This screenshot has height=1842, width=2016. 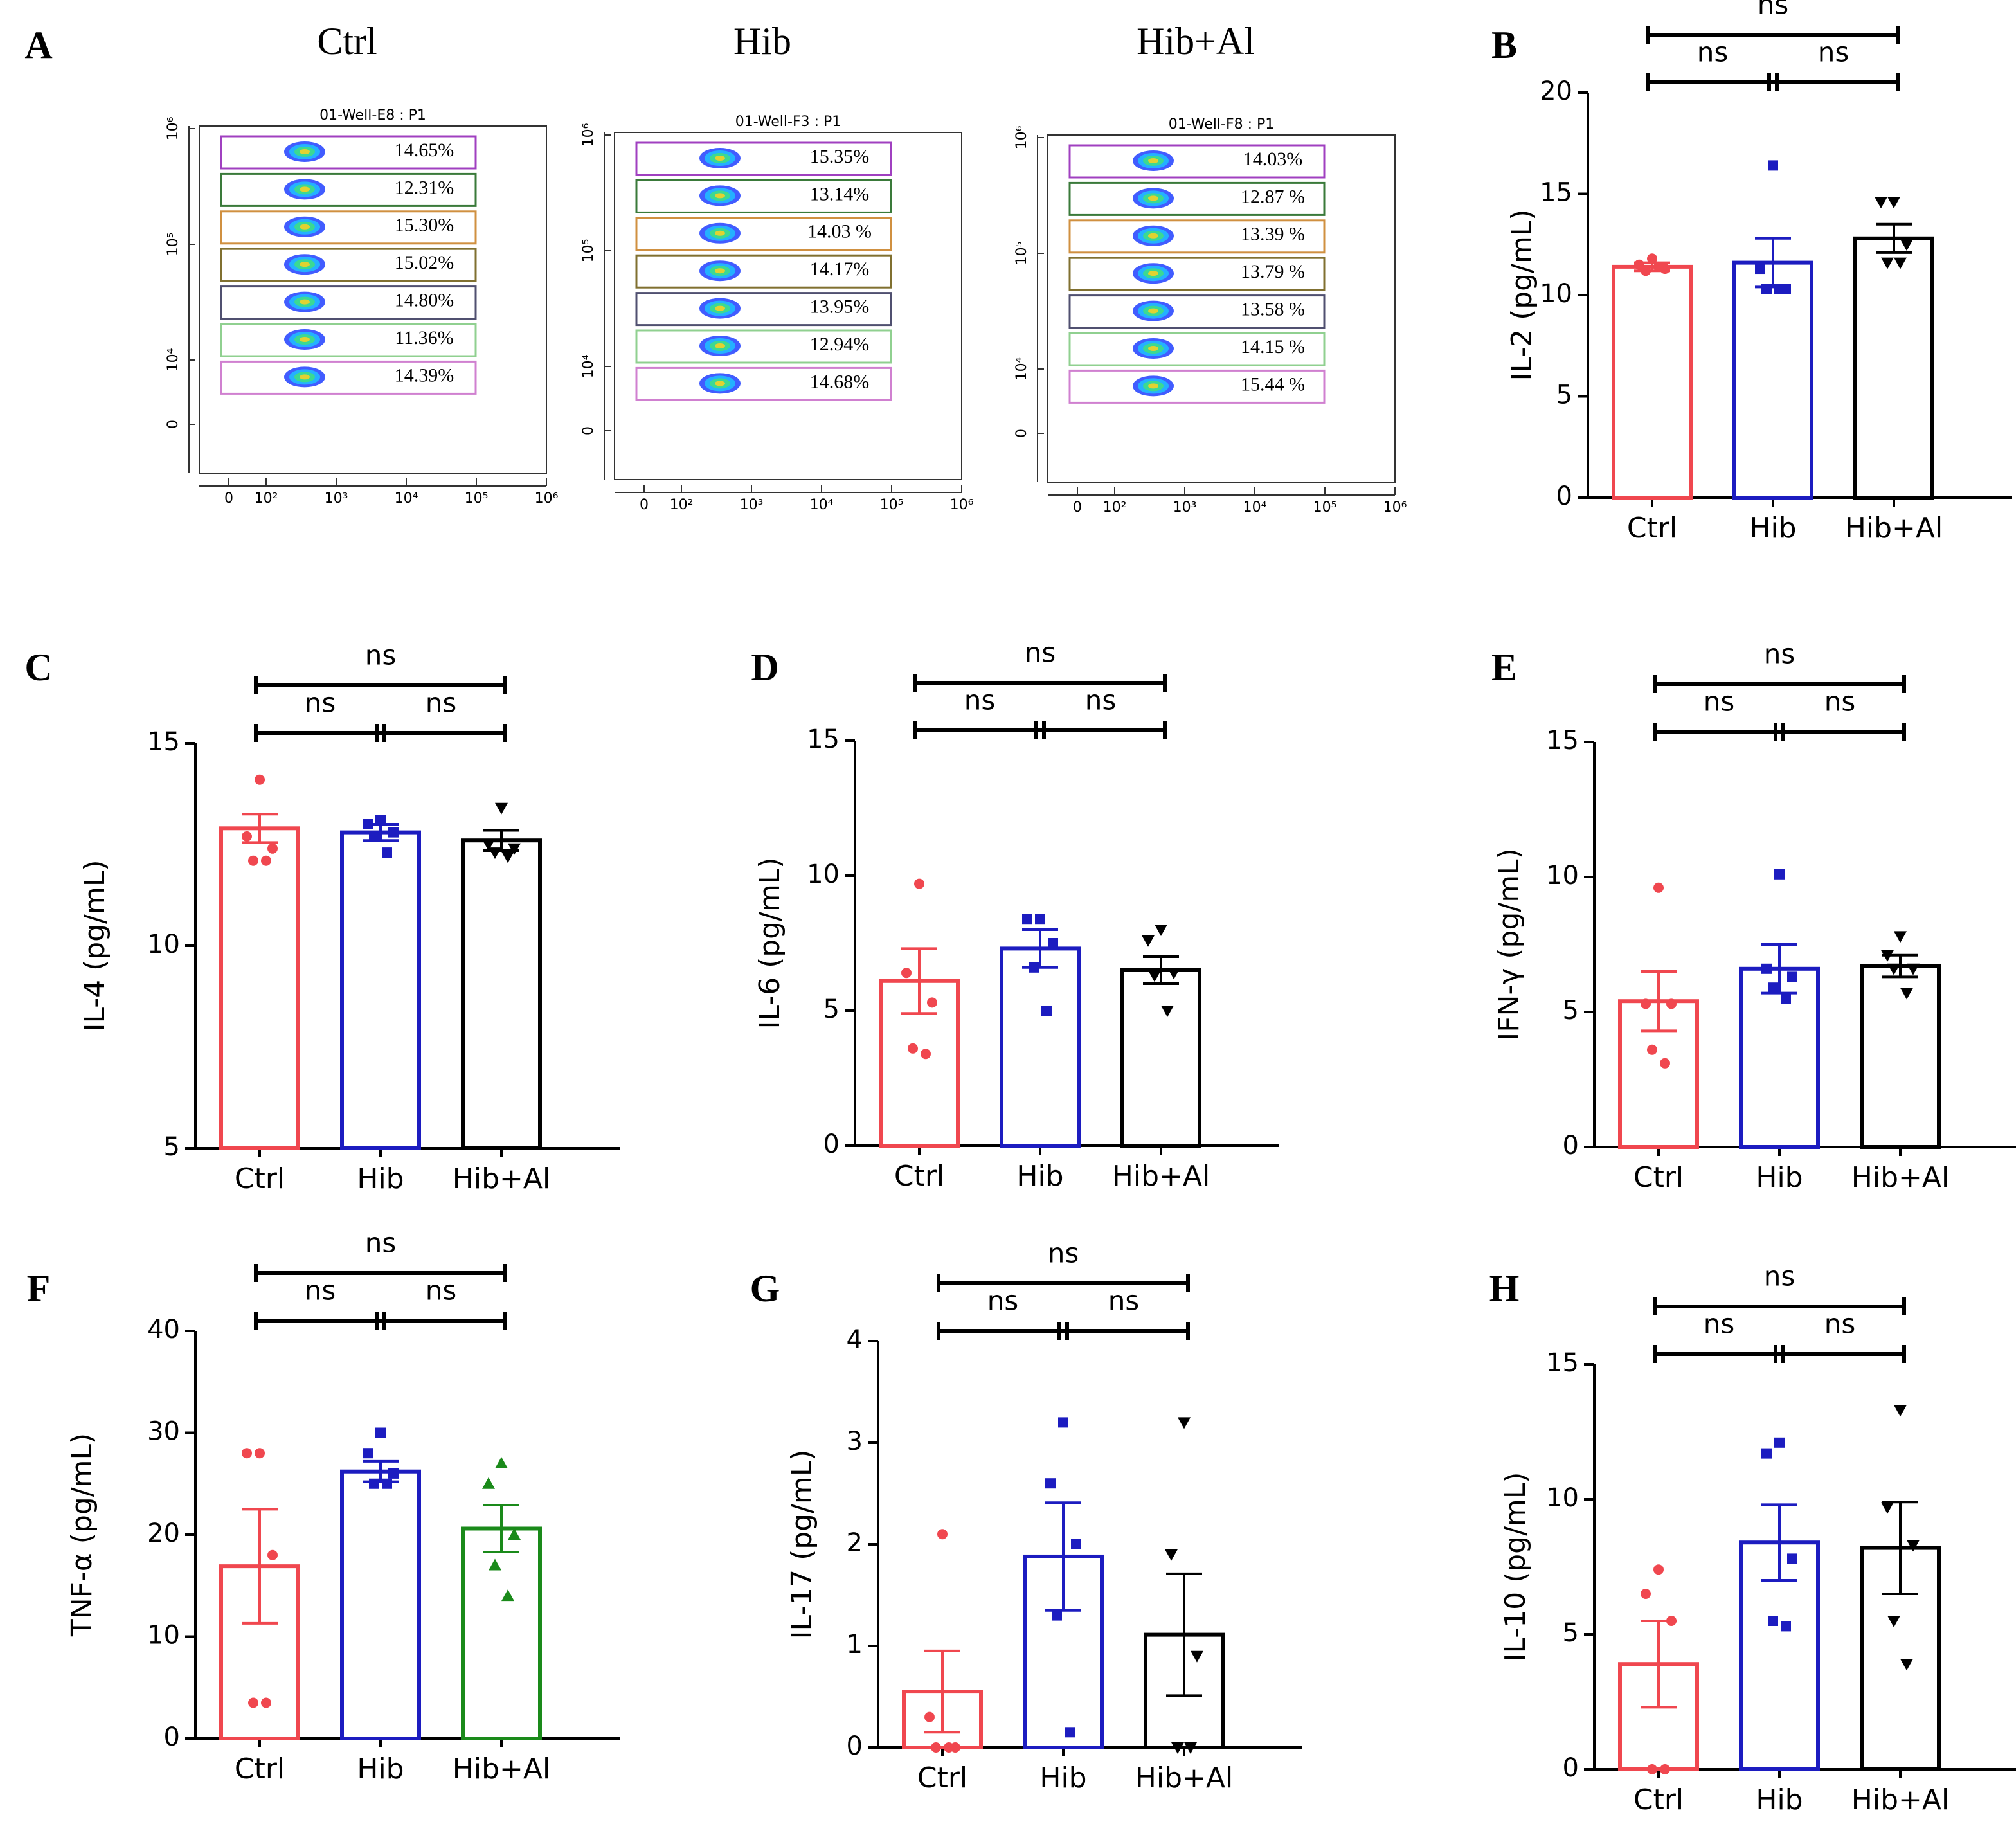 I want to click on y-tick-label: 4, so click(x=855, y=1340).